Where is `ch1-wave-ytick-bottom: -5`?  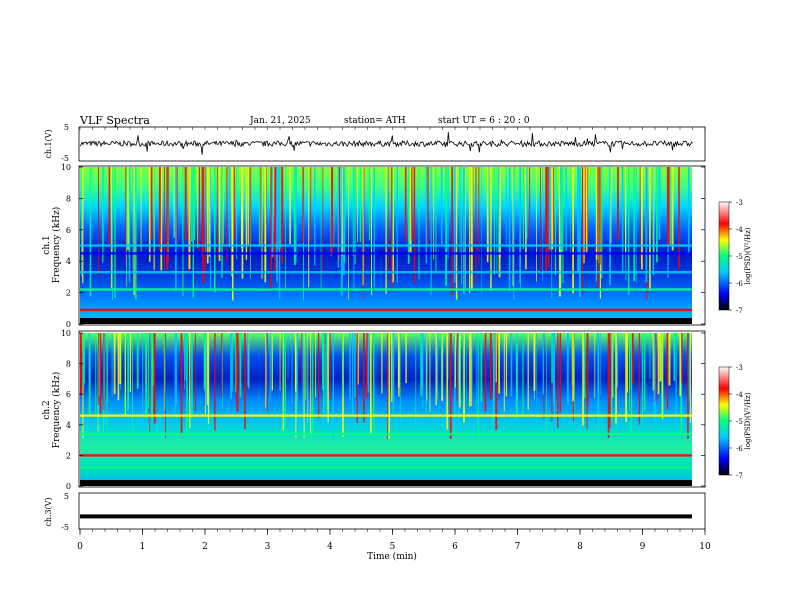
ch1-wave-ytick-bottom: -5 is located at coordinates (65, 158).